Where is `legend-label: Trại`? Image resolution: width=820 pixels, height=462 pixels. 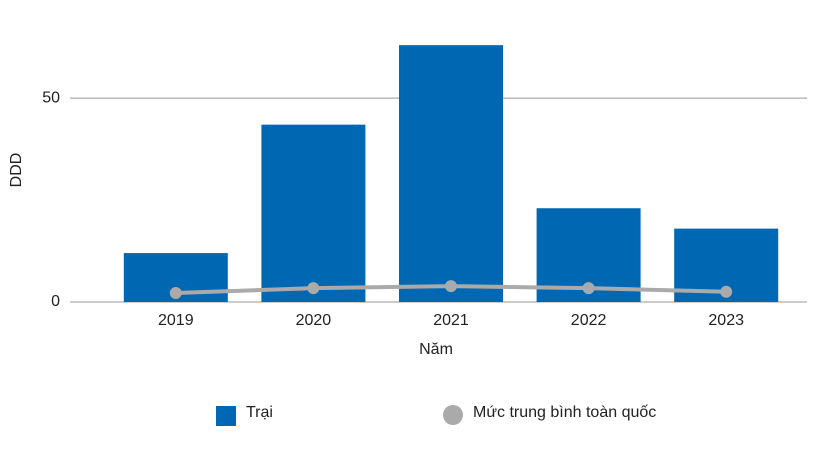 legend-label: Trại is located at coordinates (259, 412).